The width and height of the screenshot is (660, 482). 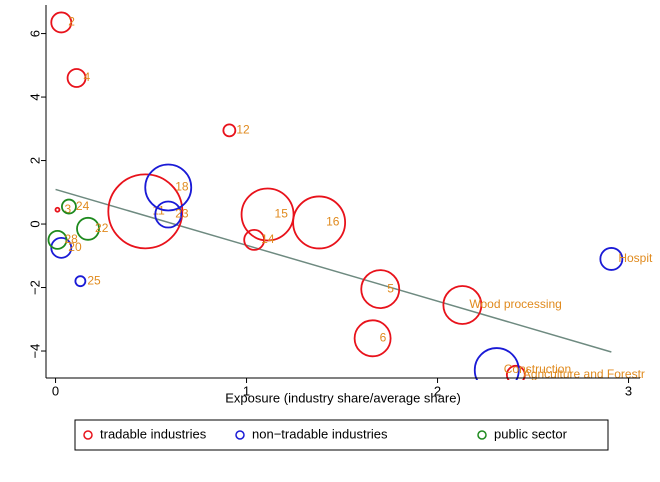 What do you see at coordinates (282, 214) in the screenshot?
I see `point-label: 15` at bounding box center [282, 214].